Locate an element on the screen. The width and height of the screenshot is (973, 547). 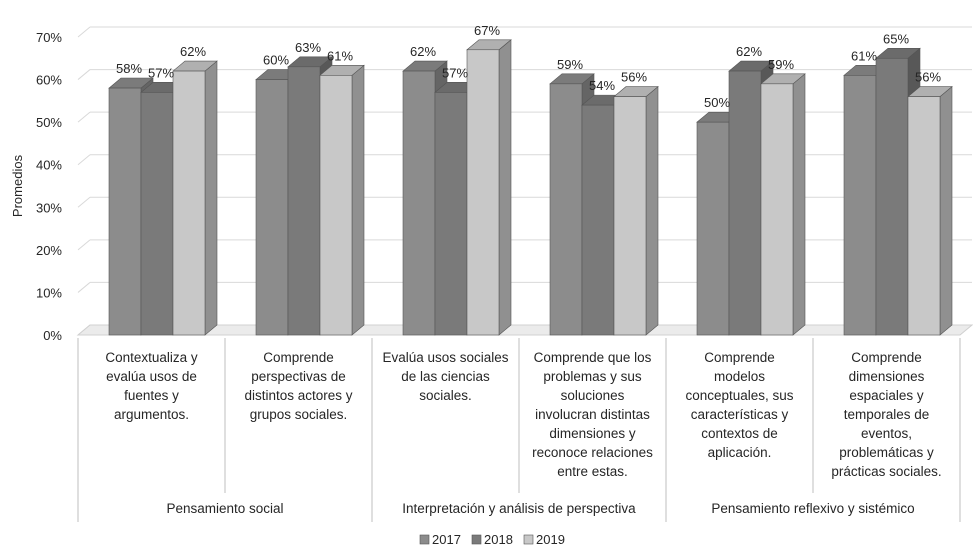
category-label: contextos de is located at coordinates (739, 433).